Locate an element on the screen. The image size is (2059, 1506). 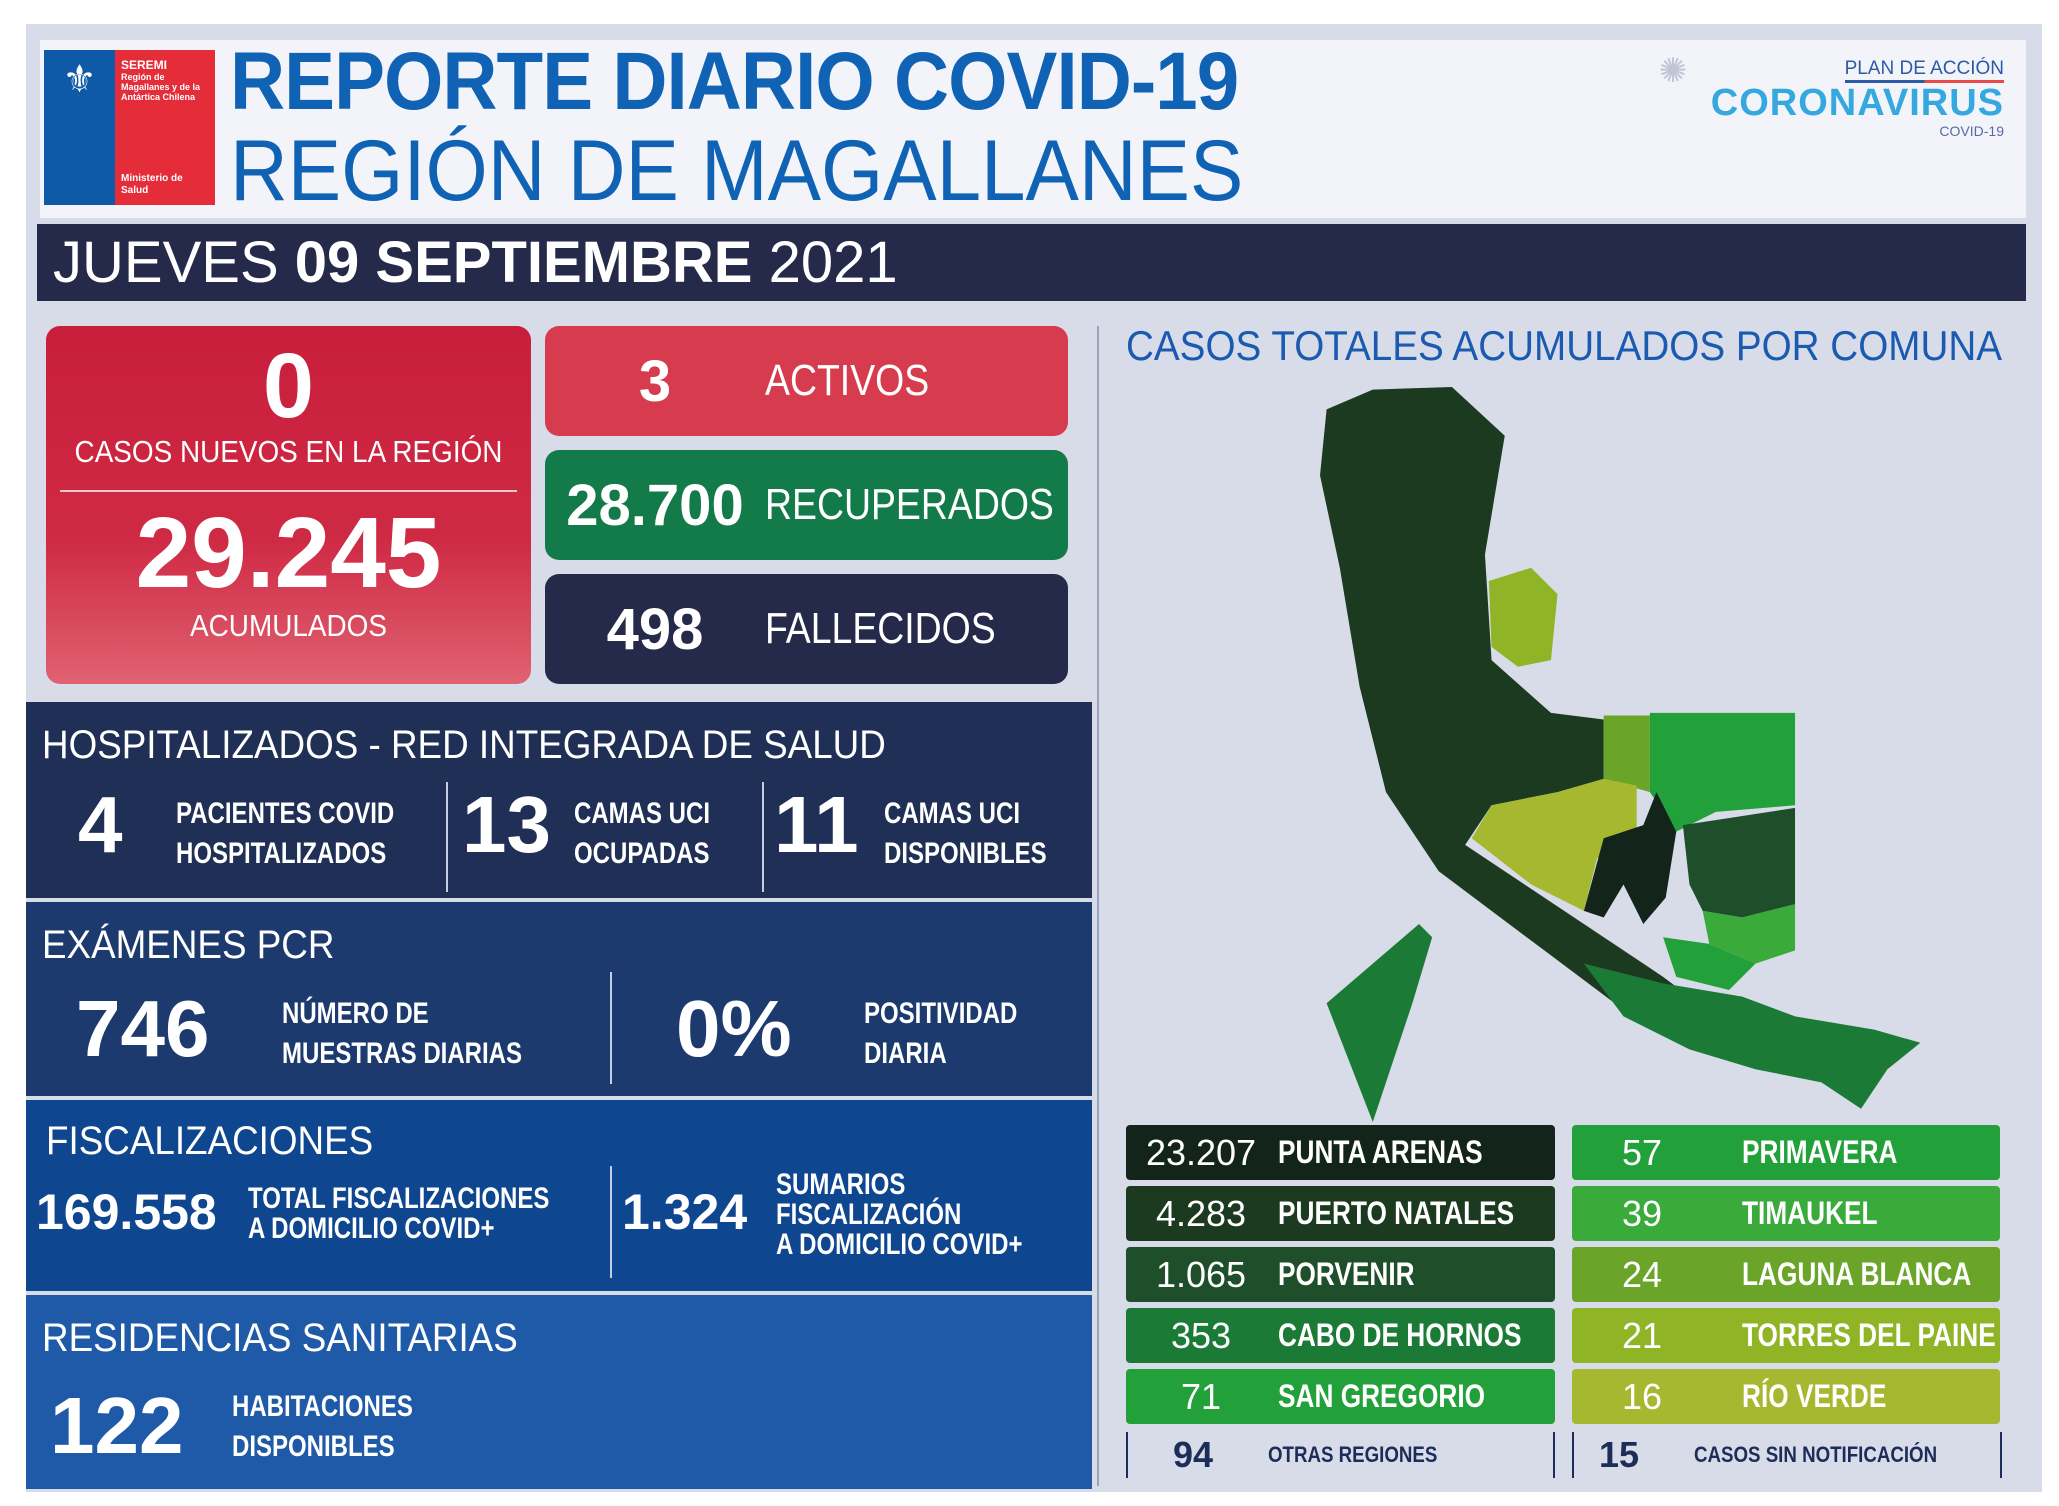
year: 2021 is located at coordinates (833, 262).